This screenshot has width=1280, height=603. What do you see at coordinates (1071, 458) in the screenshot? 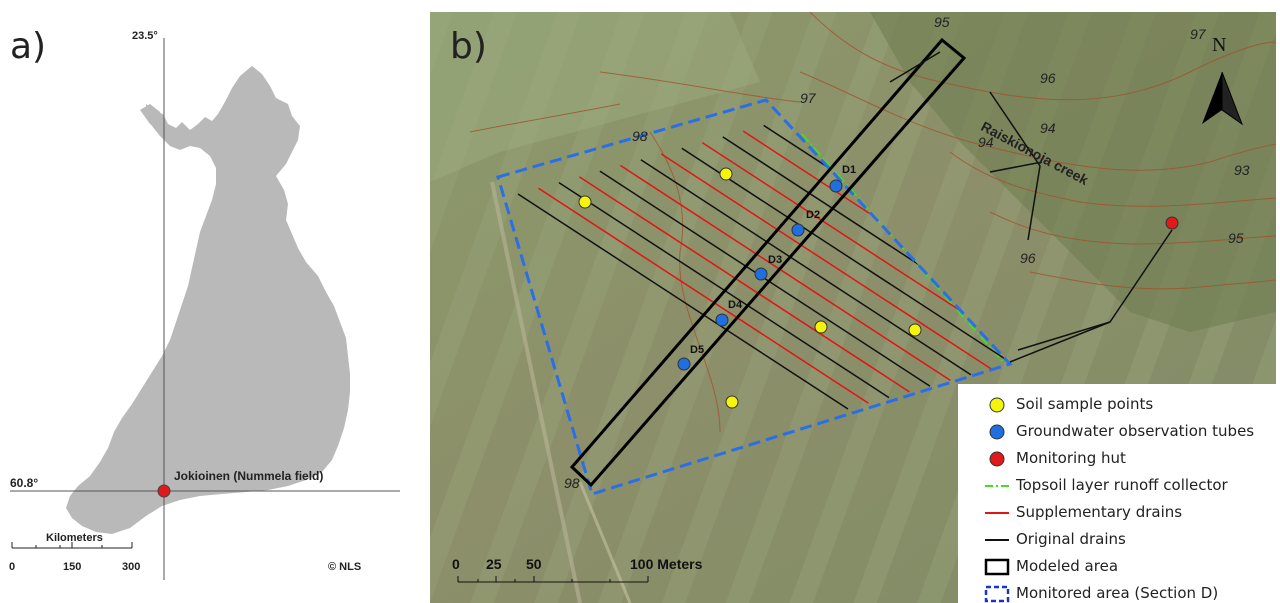
I see `legend-label: Monitoring hut` at bounding box center [1071, 458].